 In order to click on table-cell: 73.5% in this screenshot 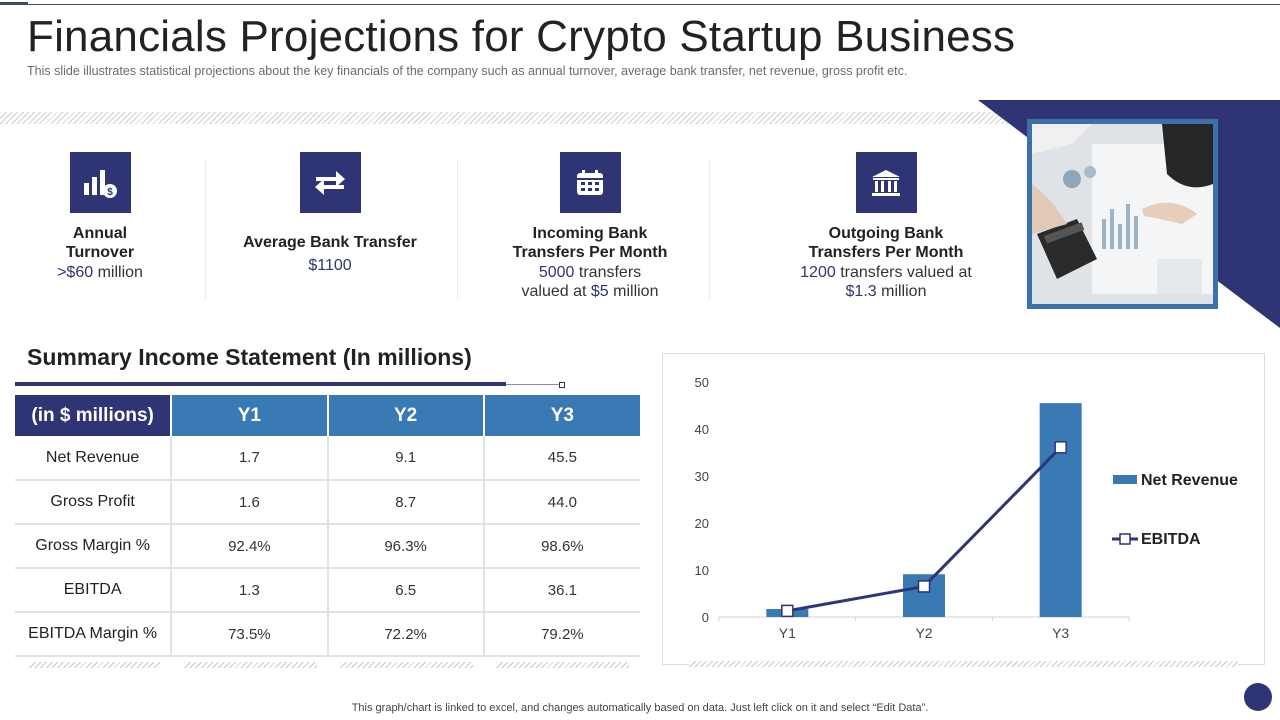, I will do `click(250, 634)`.